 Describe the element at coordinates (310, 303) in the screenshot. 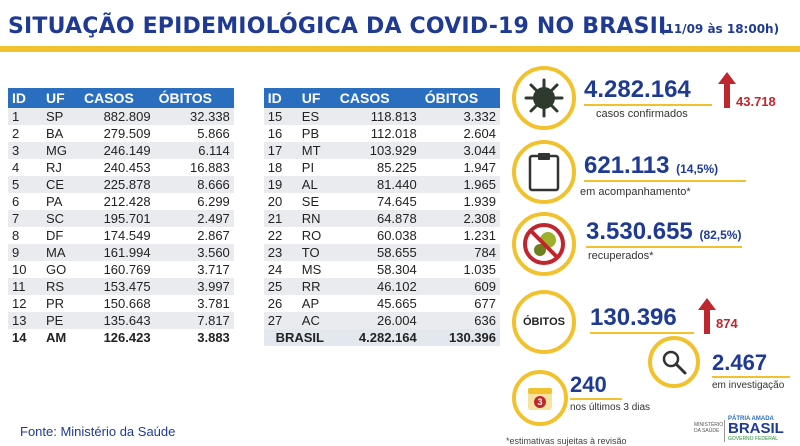

I see `cell-uf: AP` at that location.